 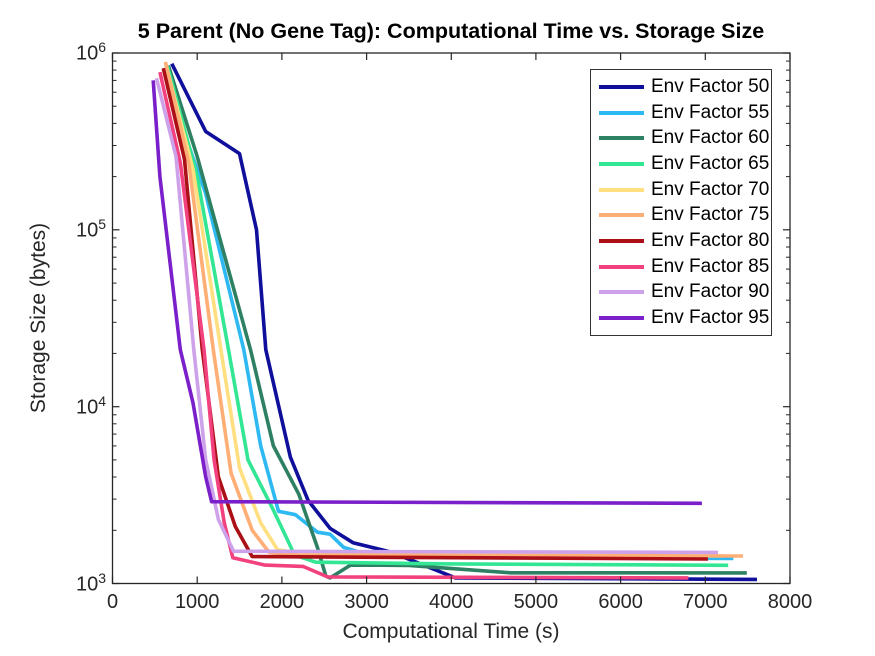 I want to click on x-axis-label: Computational Time (s), so click(x=451, y=631).